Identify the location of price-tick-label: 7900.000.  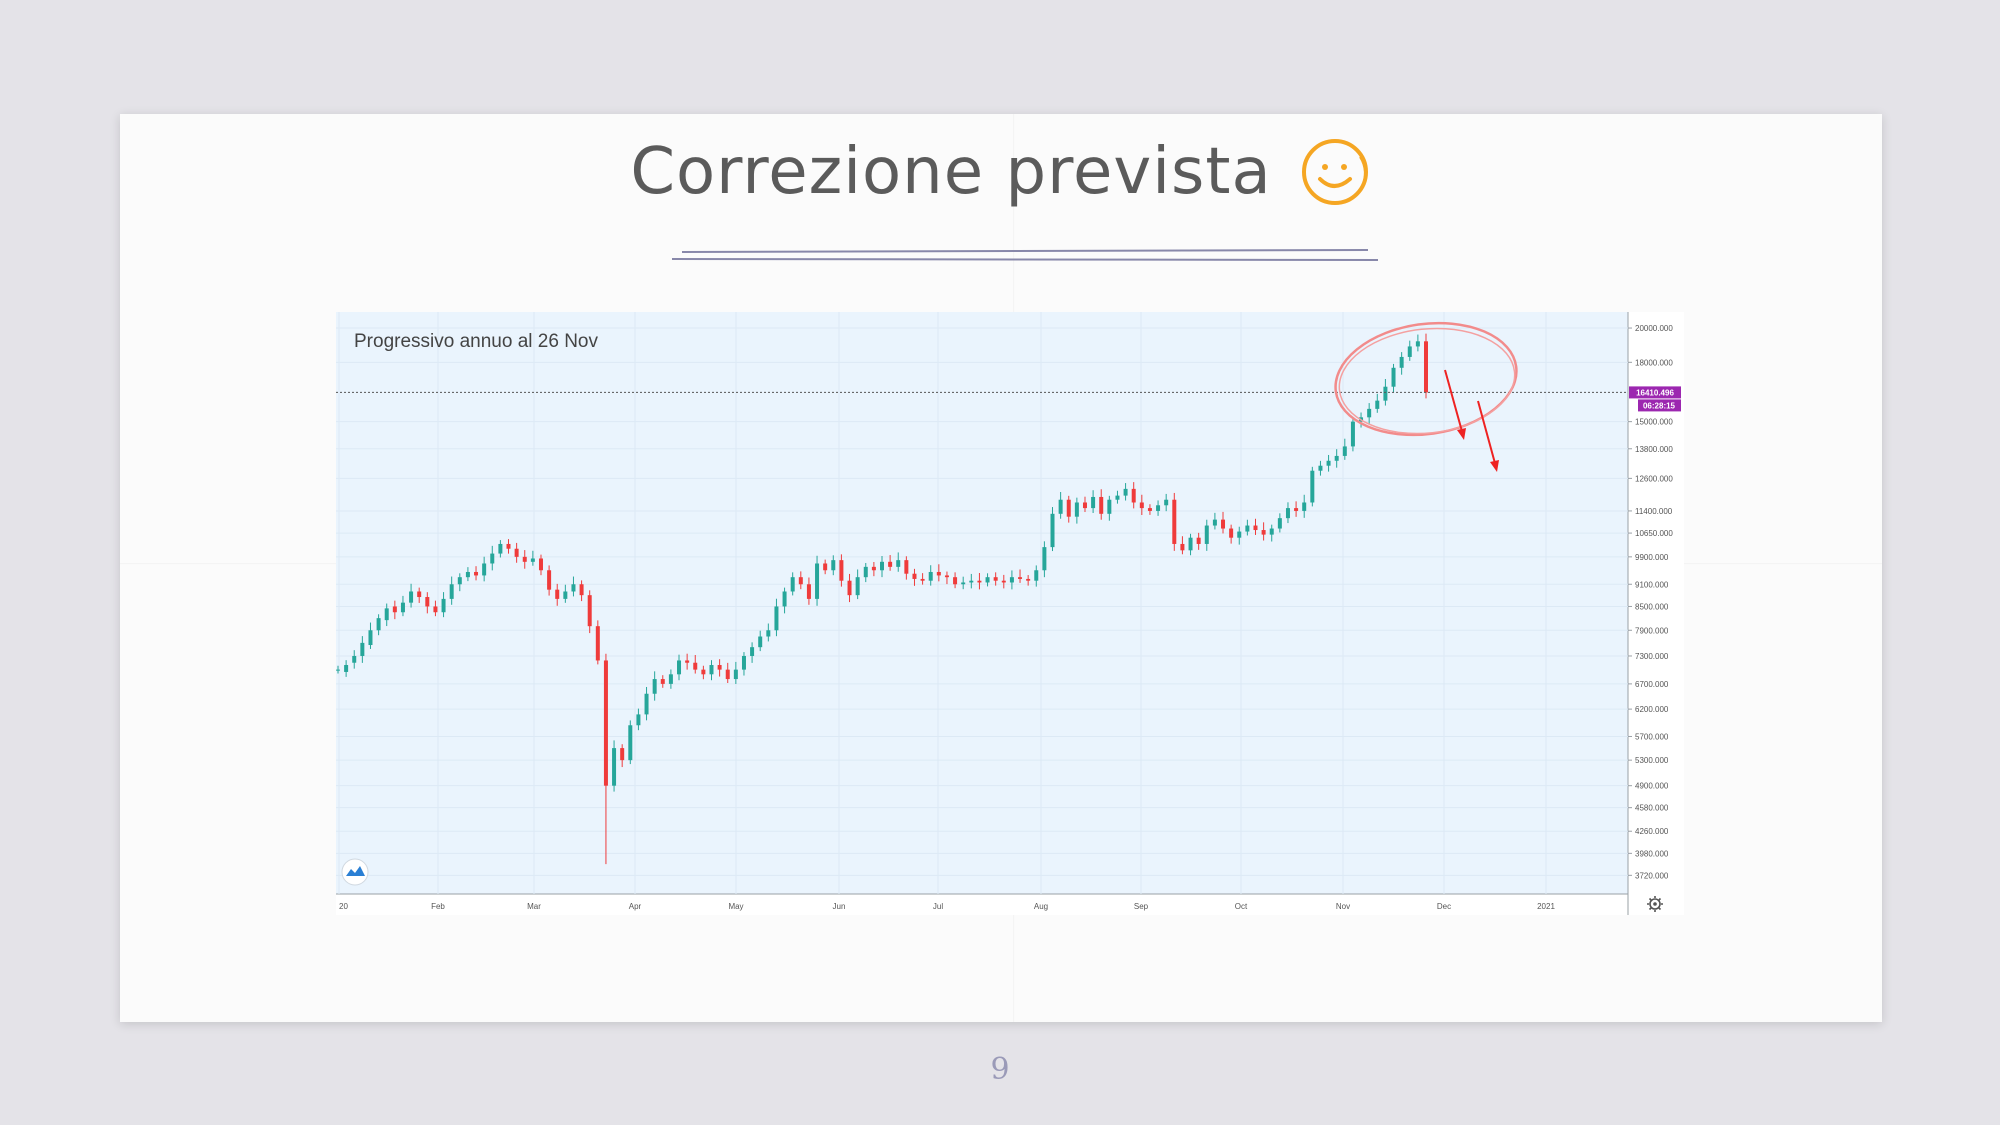
(1652, 630).